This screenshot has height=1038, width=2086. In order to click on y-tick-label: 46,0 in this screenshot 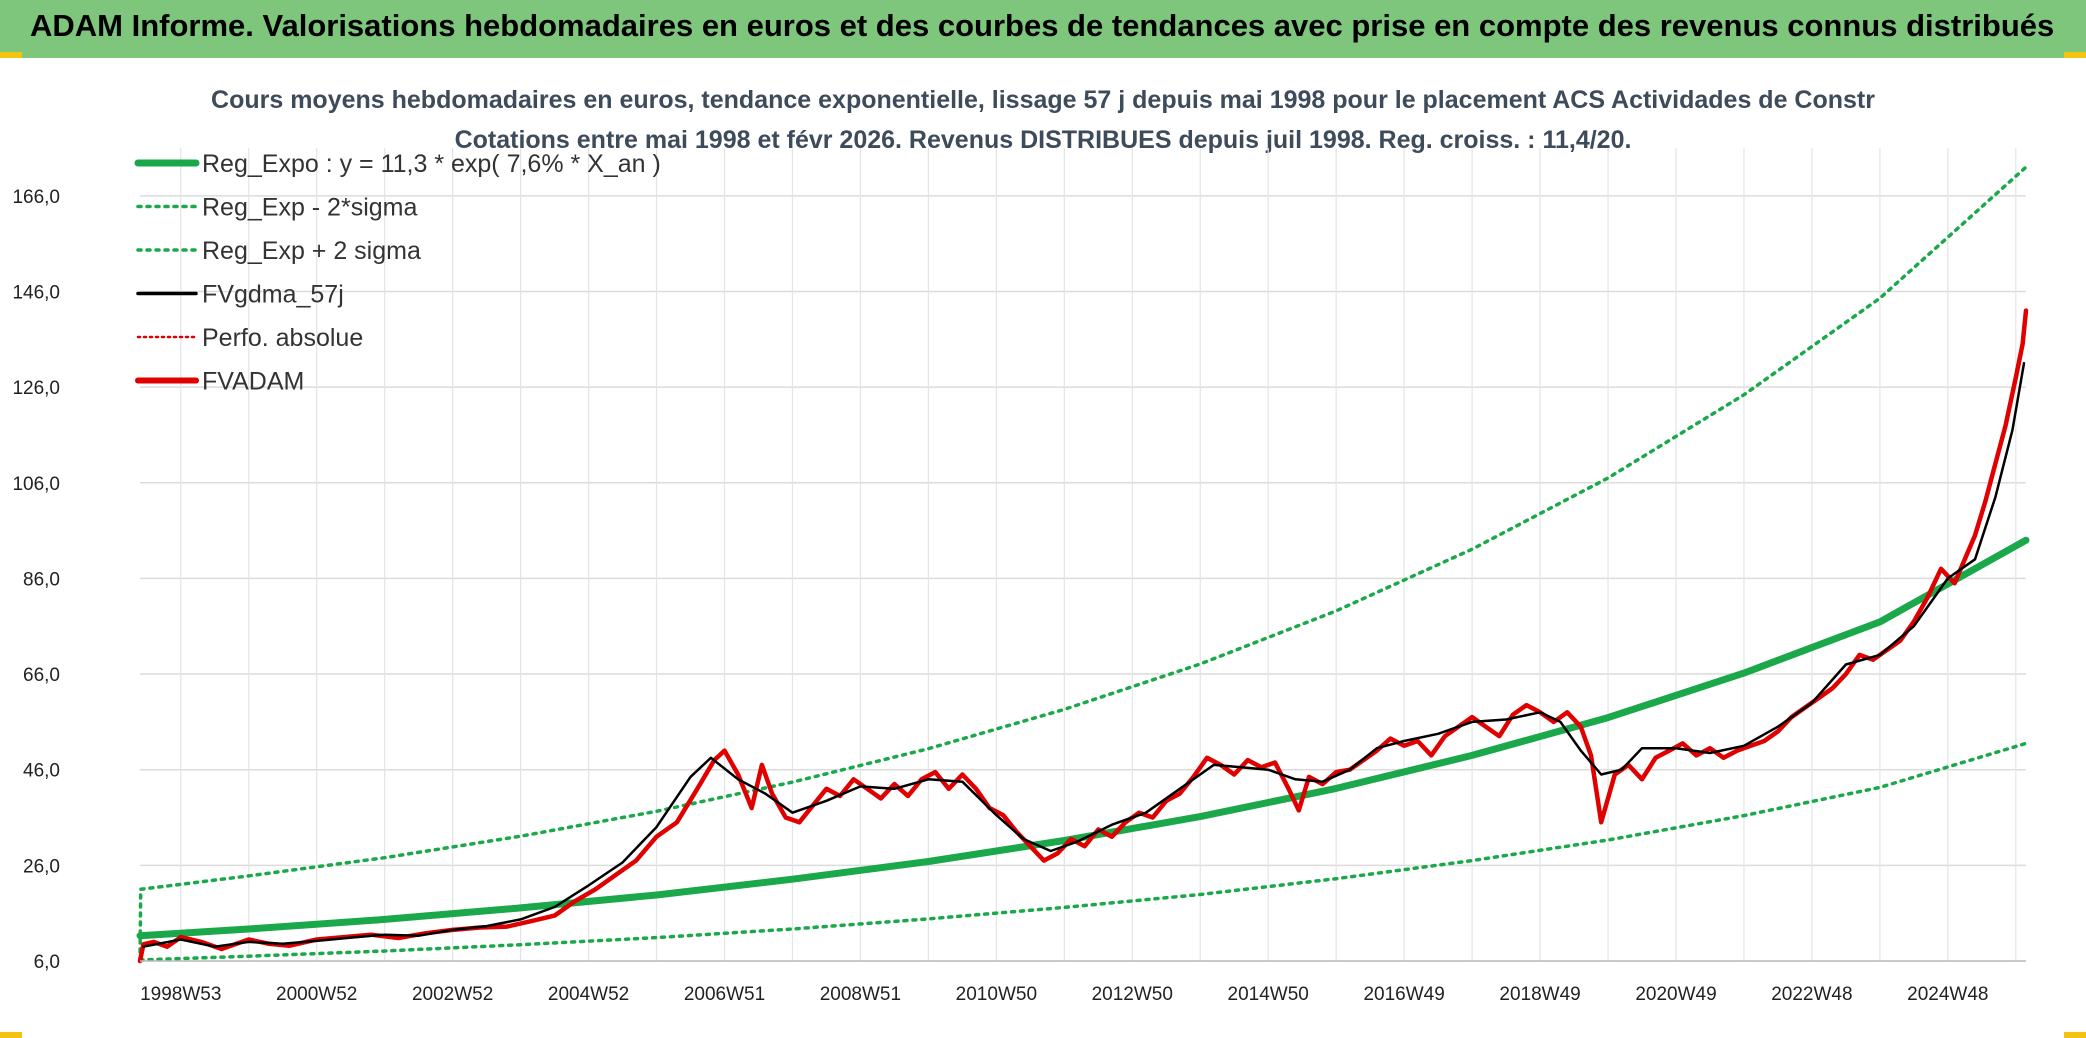, I will do `click(41, 771)`.